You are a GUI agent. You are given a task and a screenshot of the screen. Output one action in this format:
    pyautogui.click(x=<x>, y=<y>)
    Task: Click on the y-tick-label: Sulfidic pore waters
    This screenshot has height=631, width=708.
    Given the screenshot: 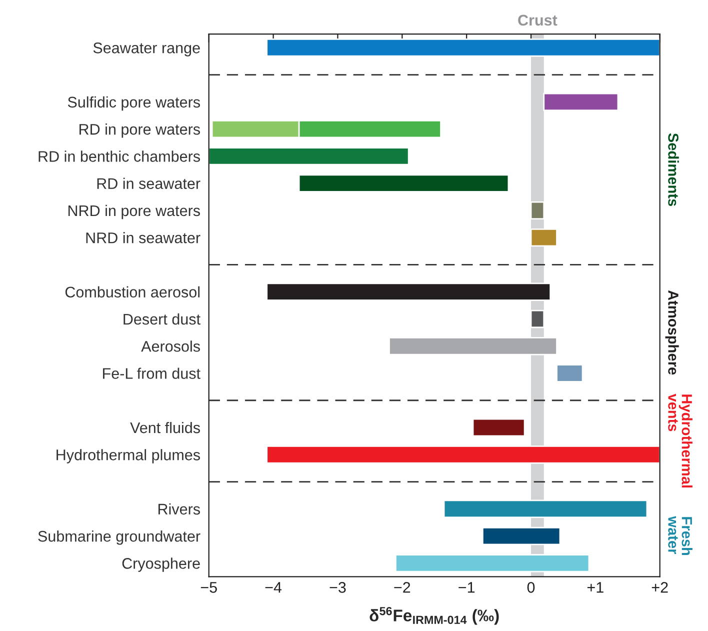 What is the action you would take?
    pyautogui.click(x=134, y=103)
    